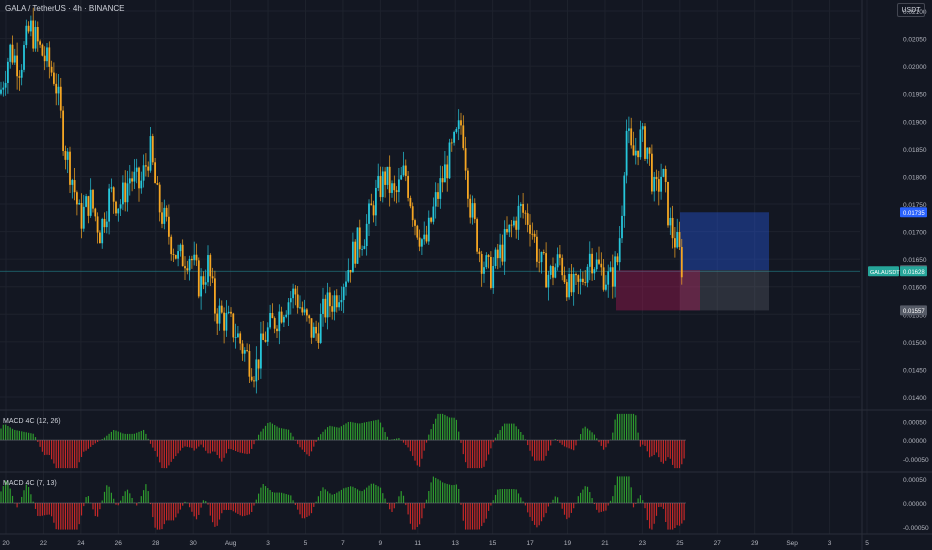 This screenshot has height=550, width=932. I want to click on x-tick-label: 21, so click(605, 543).